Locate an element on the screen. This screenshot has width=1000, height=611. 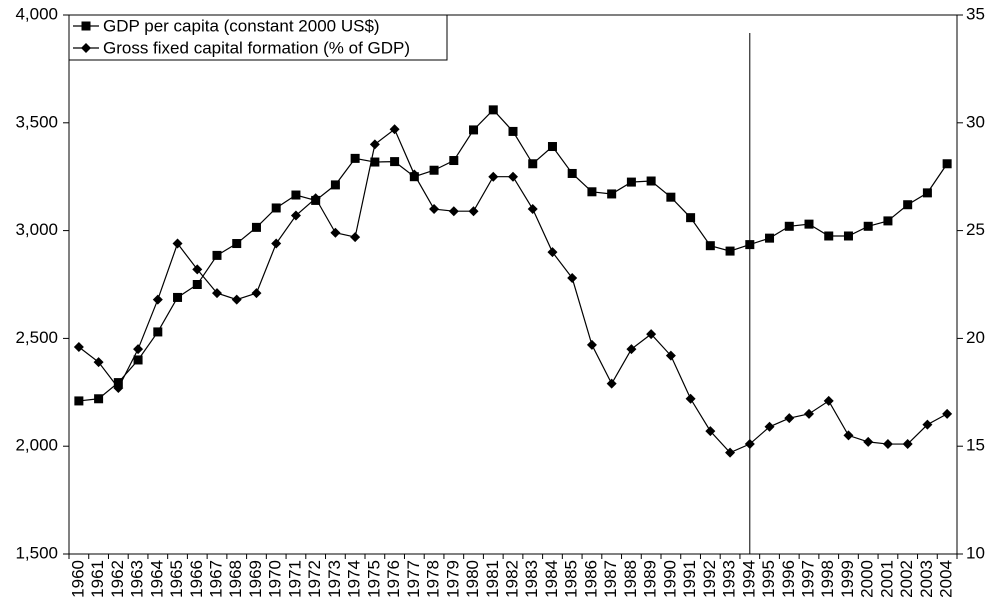
y-tick-label: 2,000 is located at coordinates (36, 445).